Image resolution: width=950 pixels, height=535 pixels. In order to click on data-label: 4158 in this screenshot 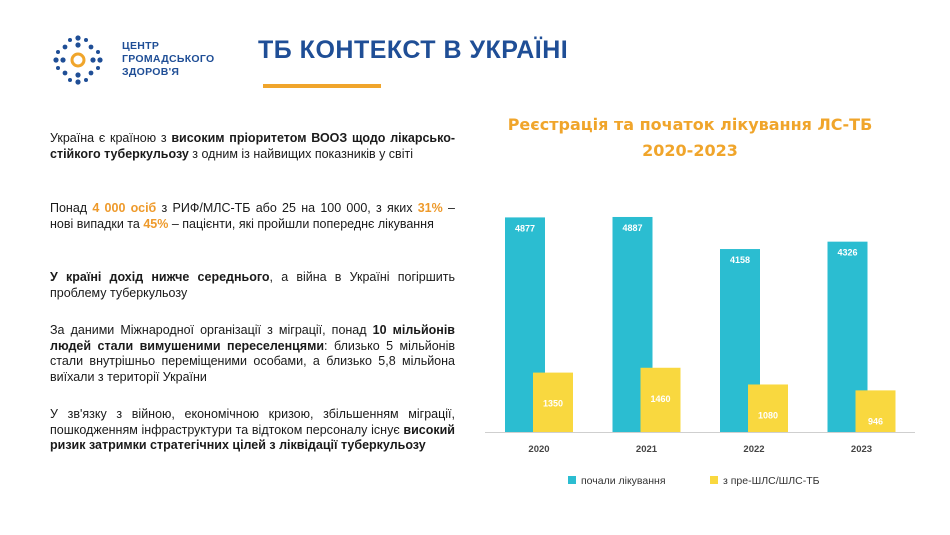, I will do `click(740, 260)`.